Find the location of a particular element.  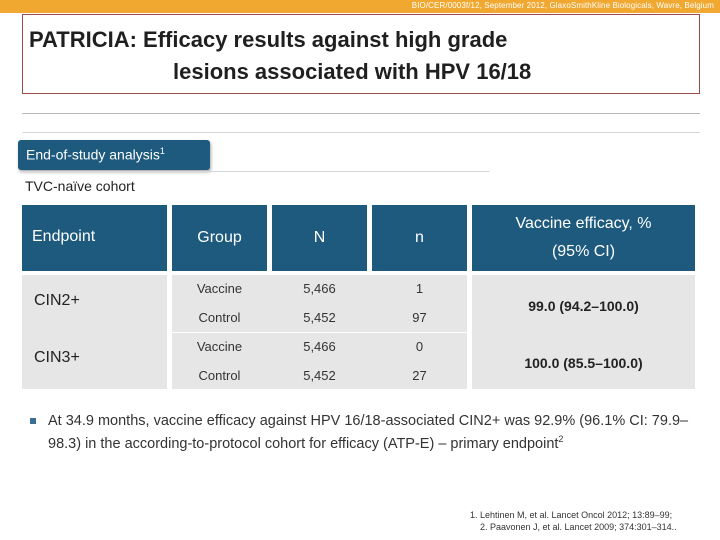

section-tab-label: End-of-study analysis is located at coordinates (93, 154).